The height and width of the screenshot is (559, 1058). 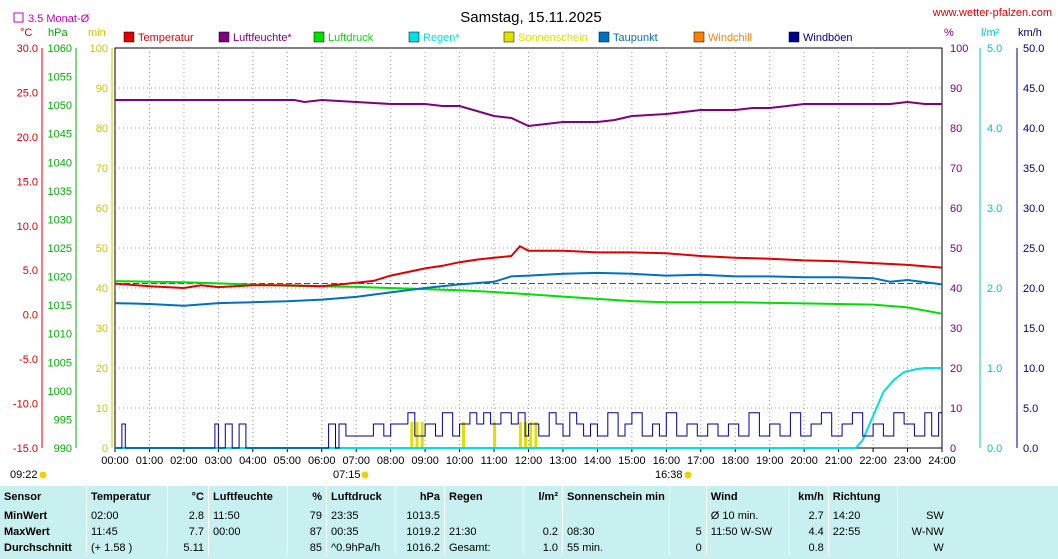 What do you see at coordinates (361, 548) in the screenshot?
I see `summary-cell: ^0.9hPa/h` at bounding box center [361, 548].